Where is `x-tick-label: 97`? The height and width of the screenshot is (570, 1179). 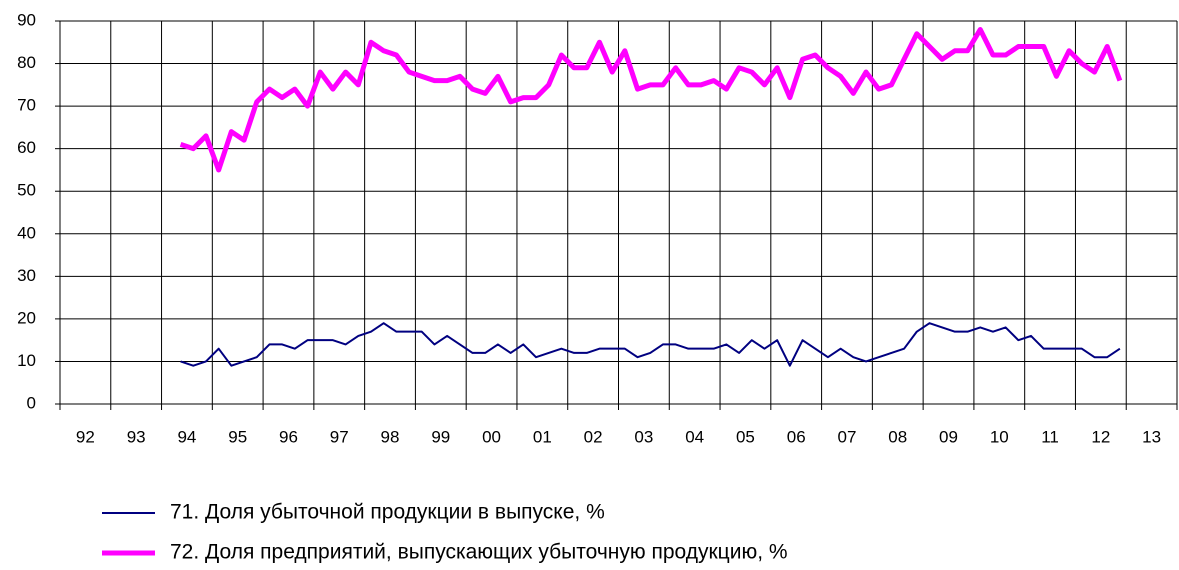
x-tick-label: 97 is located at coordinates (339, 436).